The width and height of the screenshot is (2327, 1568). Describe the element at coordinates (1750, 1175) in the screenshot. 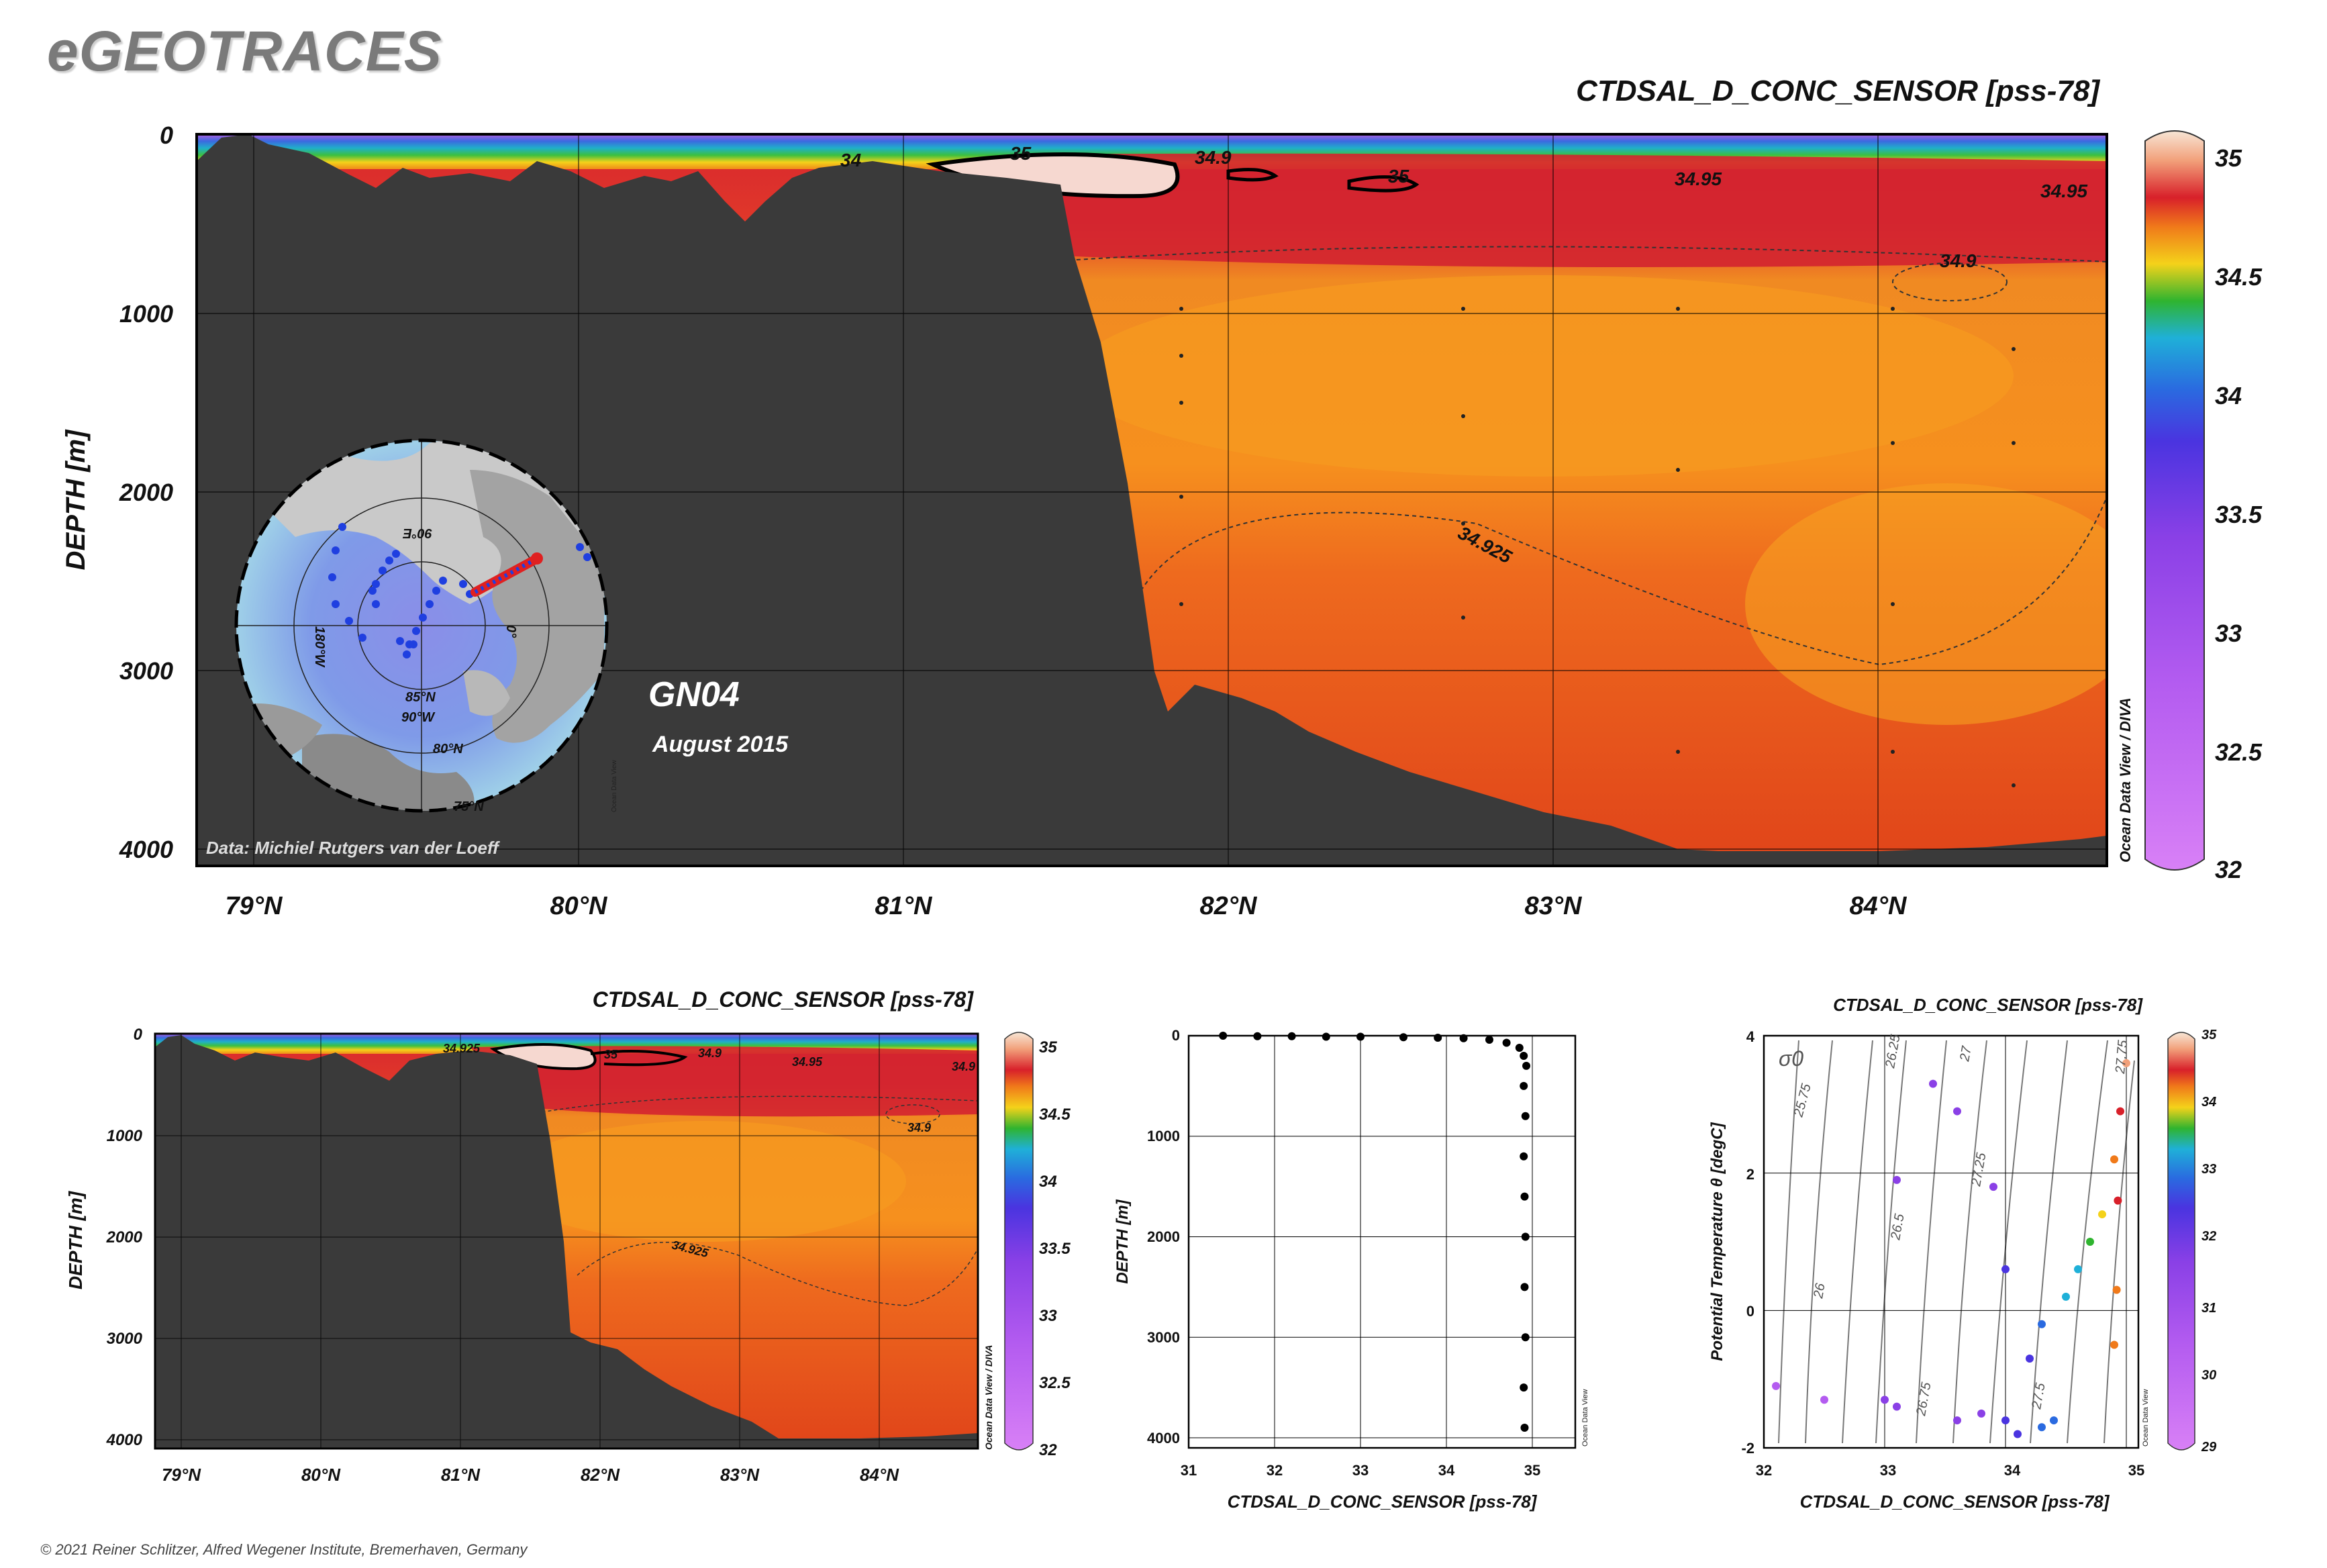

I see `y-tick: 2` at that location.